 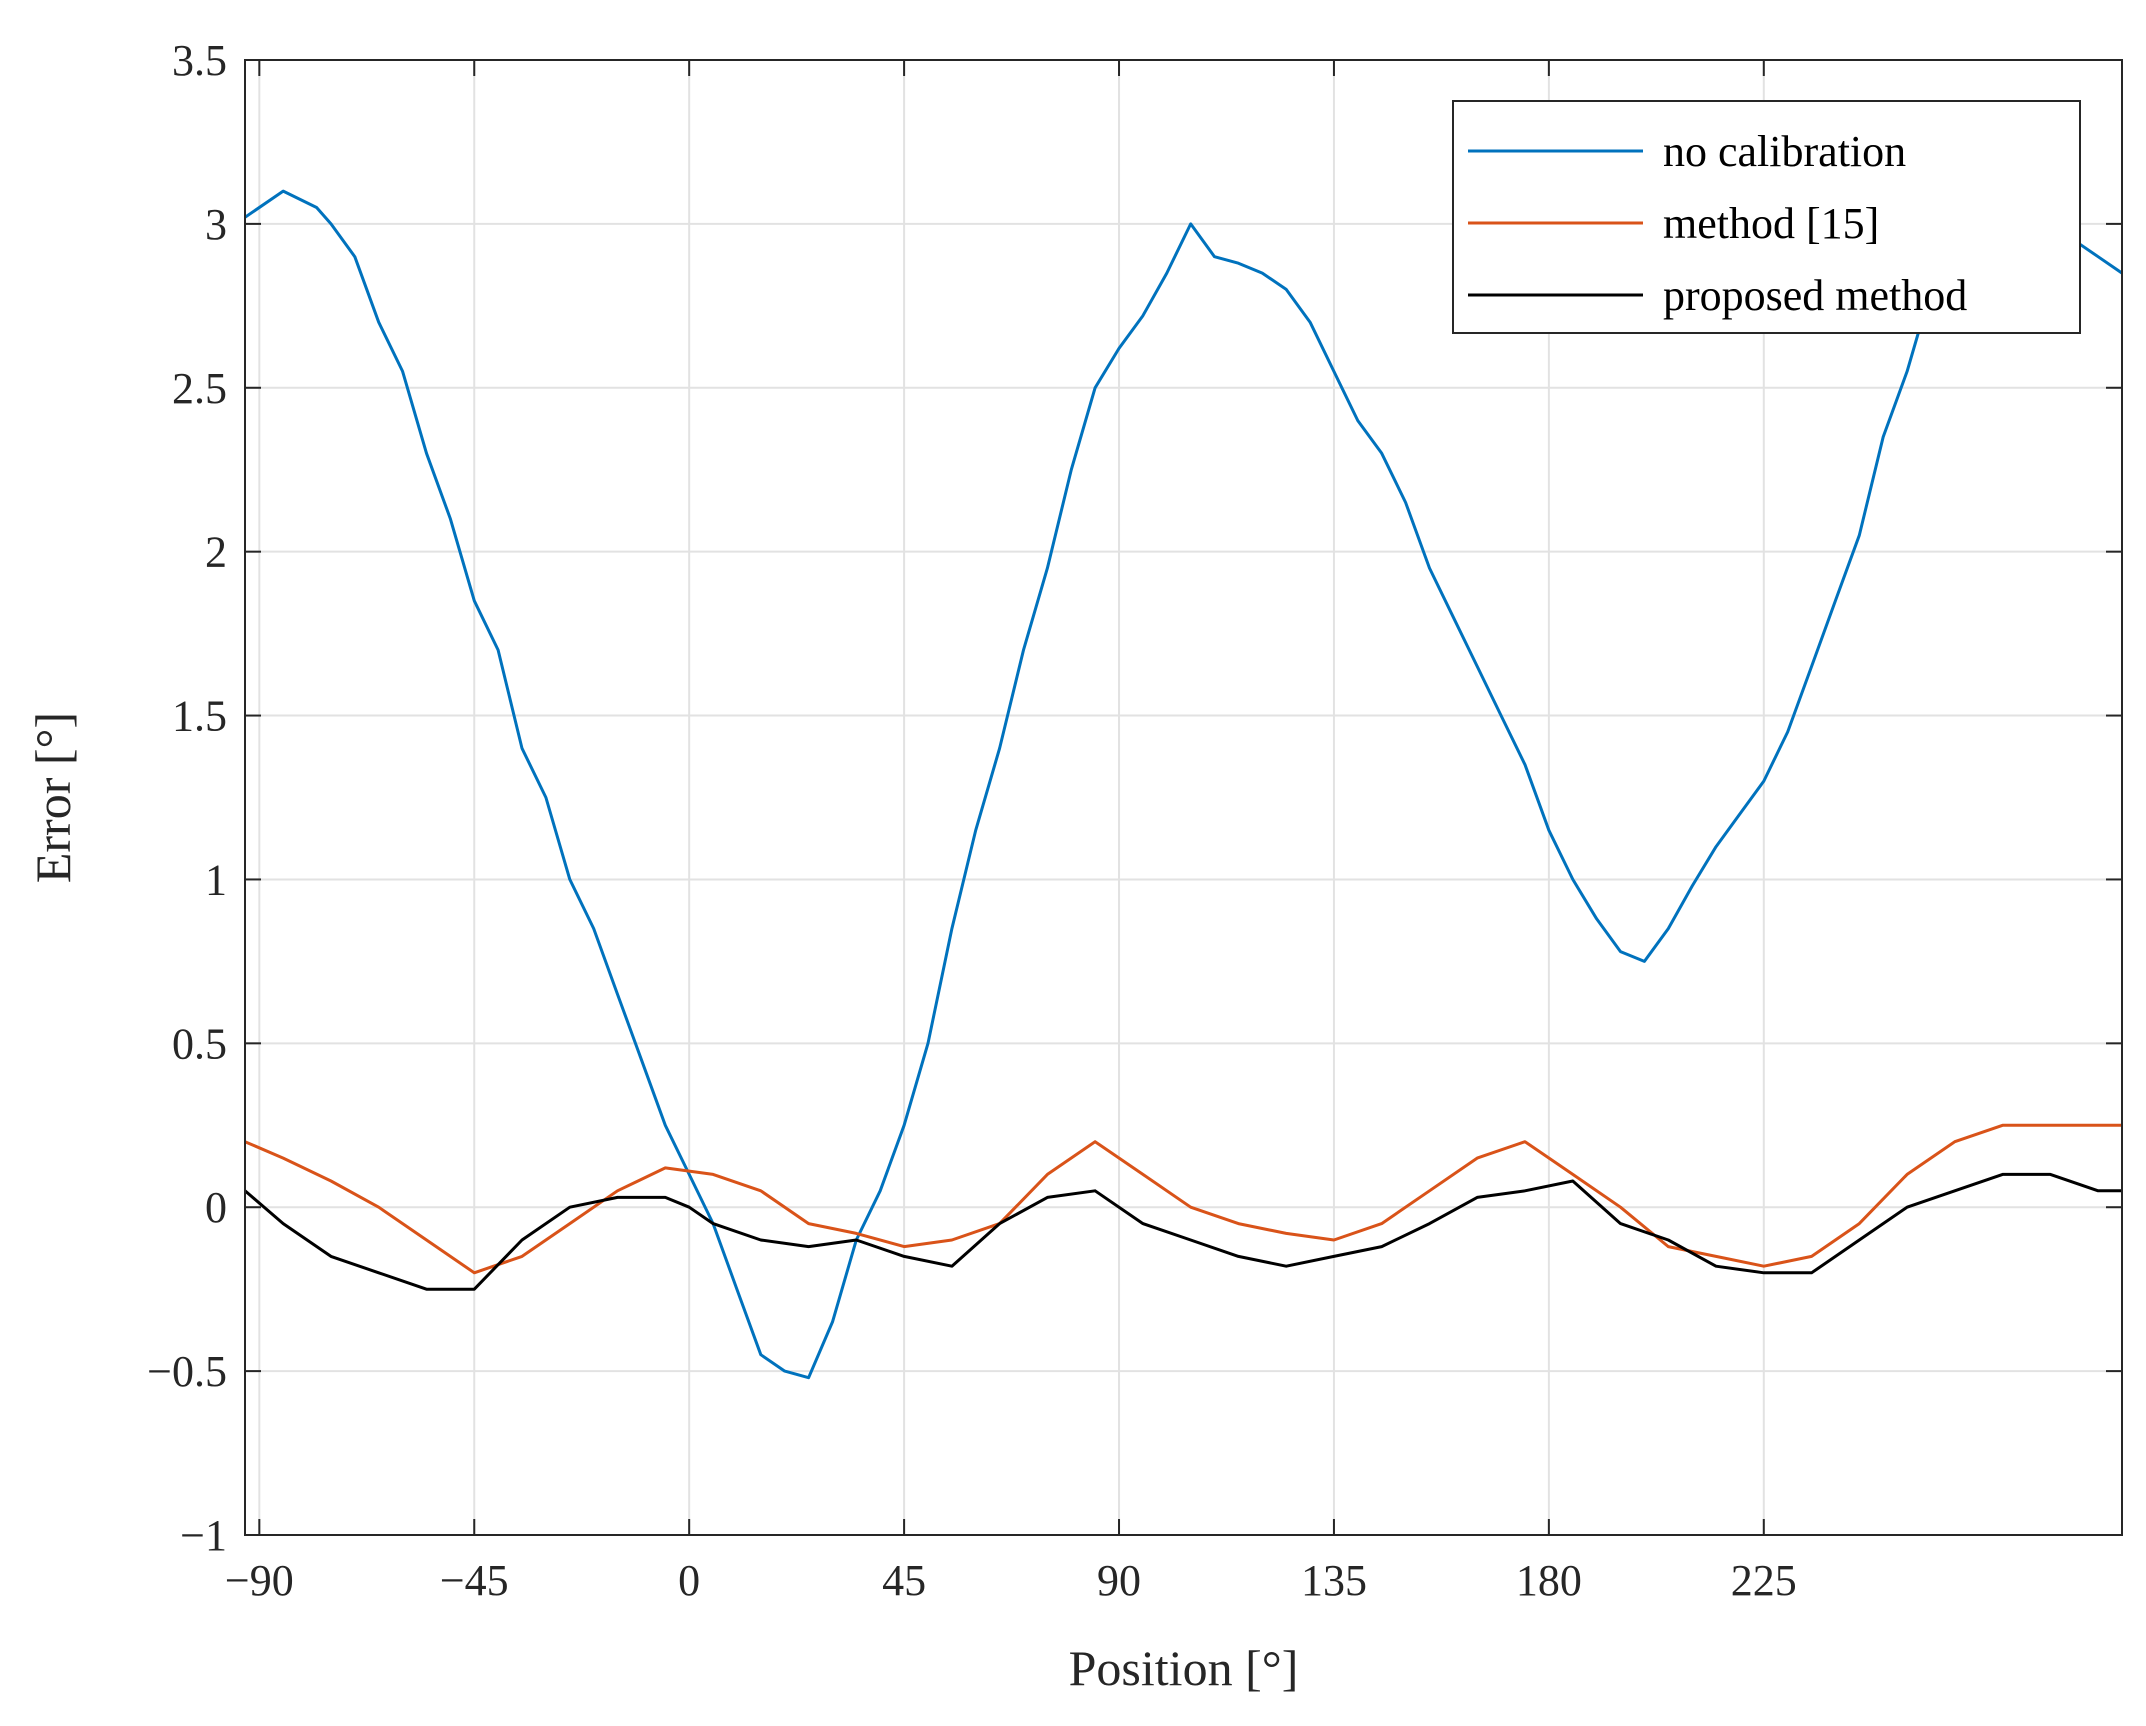 I want to click on y-tick-label: 0, so click(x=216, y=1207).